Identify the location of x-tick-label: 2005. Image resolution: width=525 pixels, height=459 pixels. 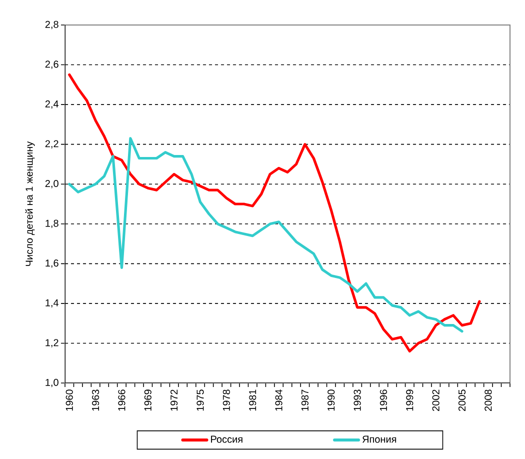
(462, 400).